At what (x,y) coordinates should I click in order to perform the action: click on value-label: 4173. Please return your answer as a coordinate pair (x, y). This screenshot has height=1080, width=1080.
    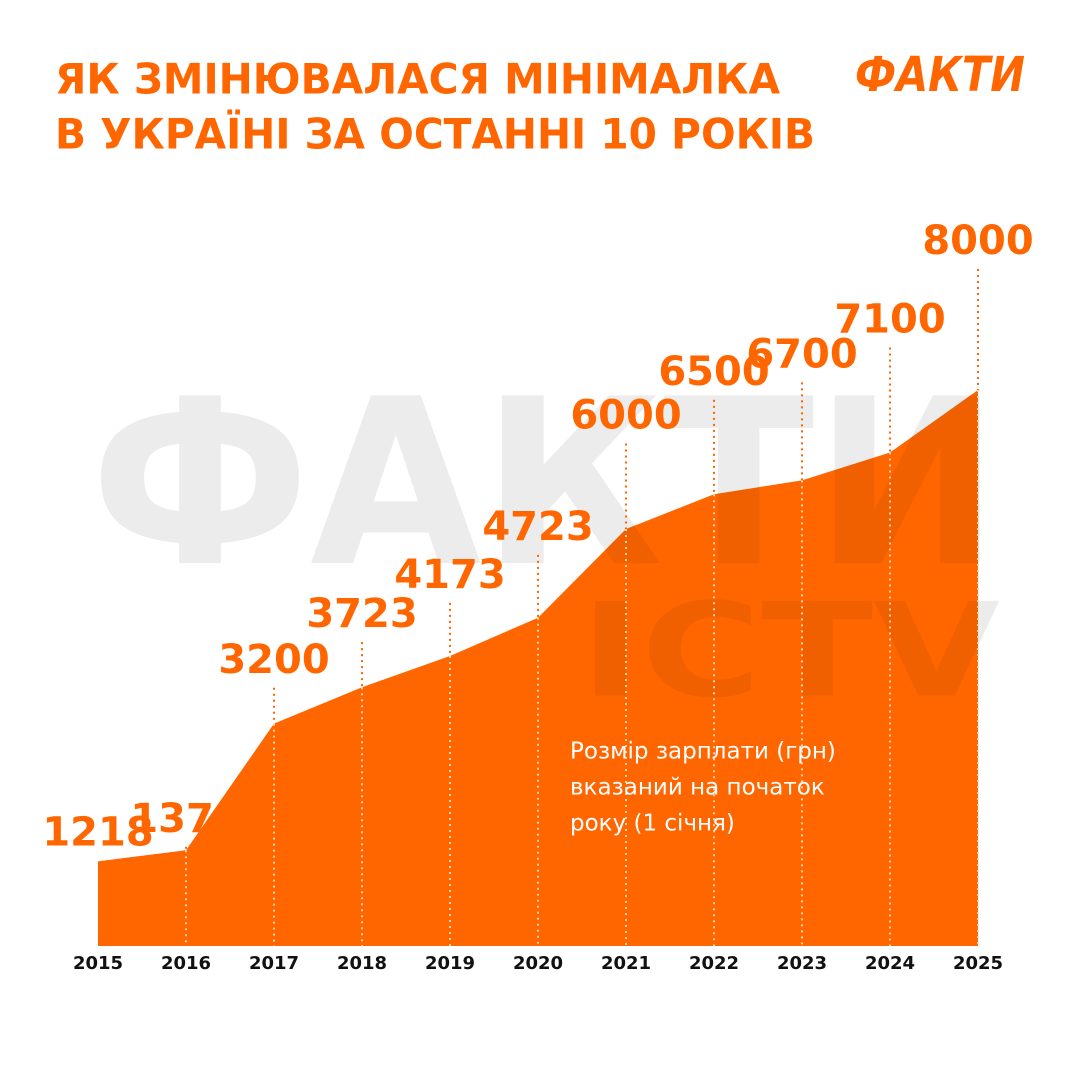
    Looking at the image, I should click on (449, 575).